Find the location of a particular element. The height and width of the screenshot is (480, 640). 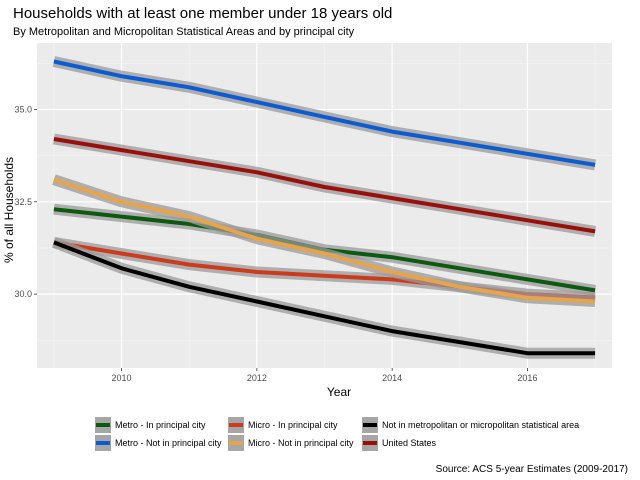

legend-label: Micro - In principal city is located at coordinates (293, 425).